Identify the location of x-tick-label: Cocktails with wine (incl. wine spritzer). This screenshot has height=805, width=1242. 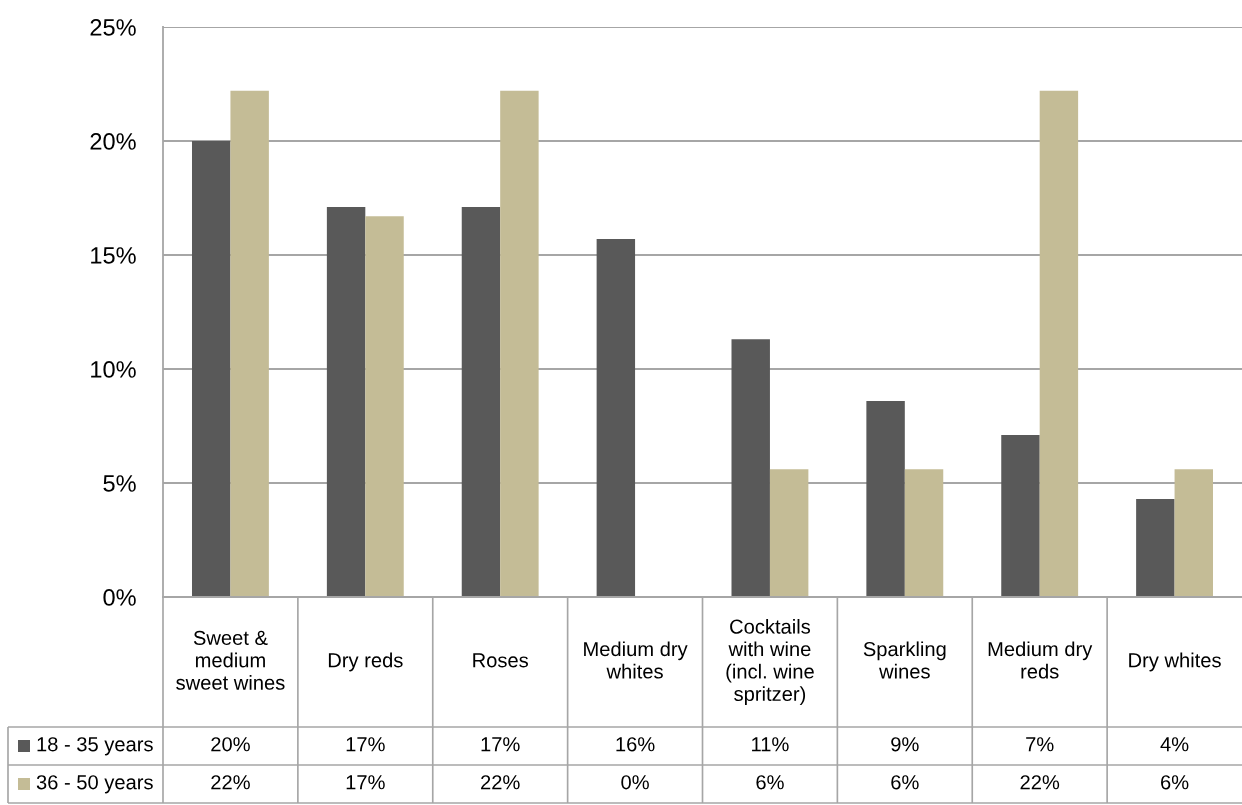
(770, 662).